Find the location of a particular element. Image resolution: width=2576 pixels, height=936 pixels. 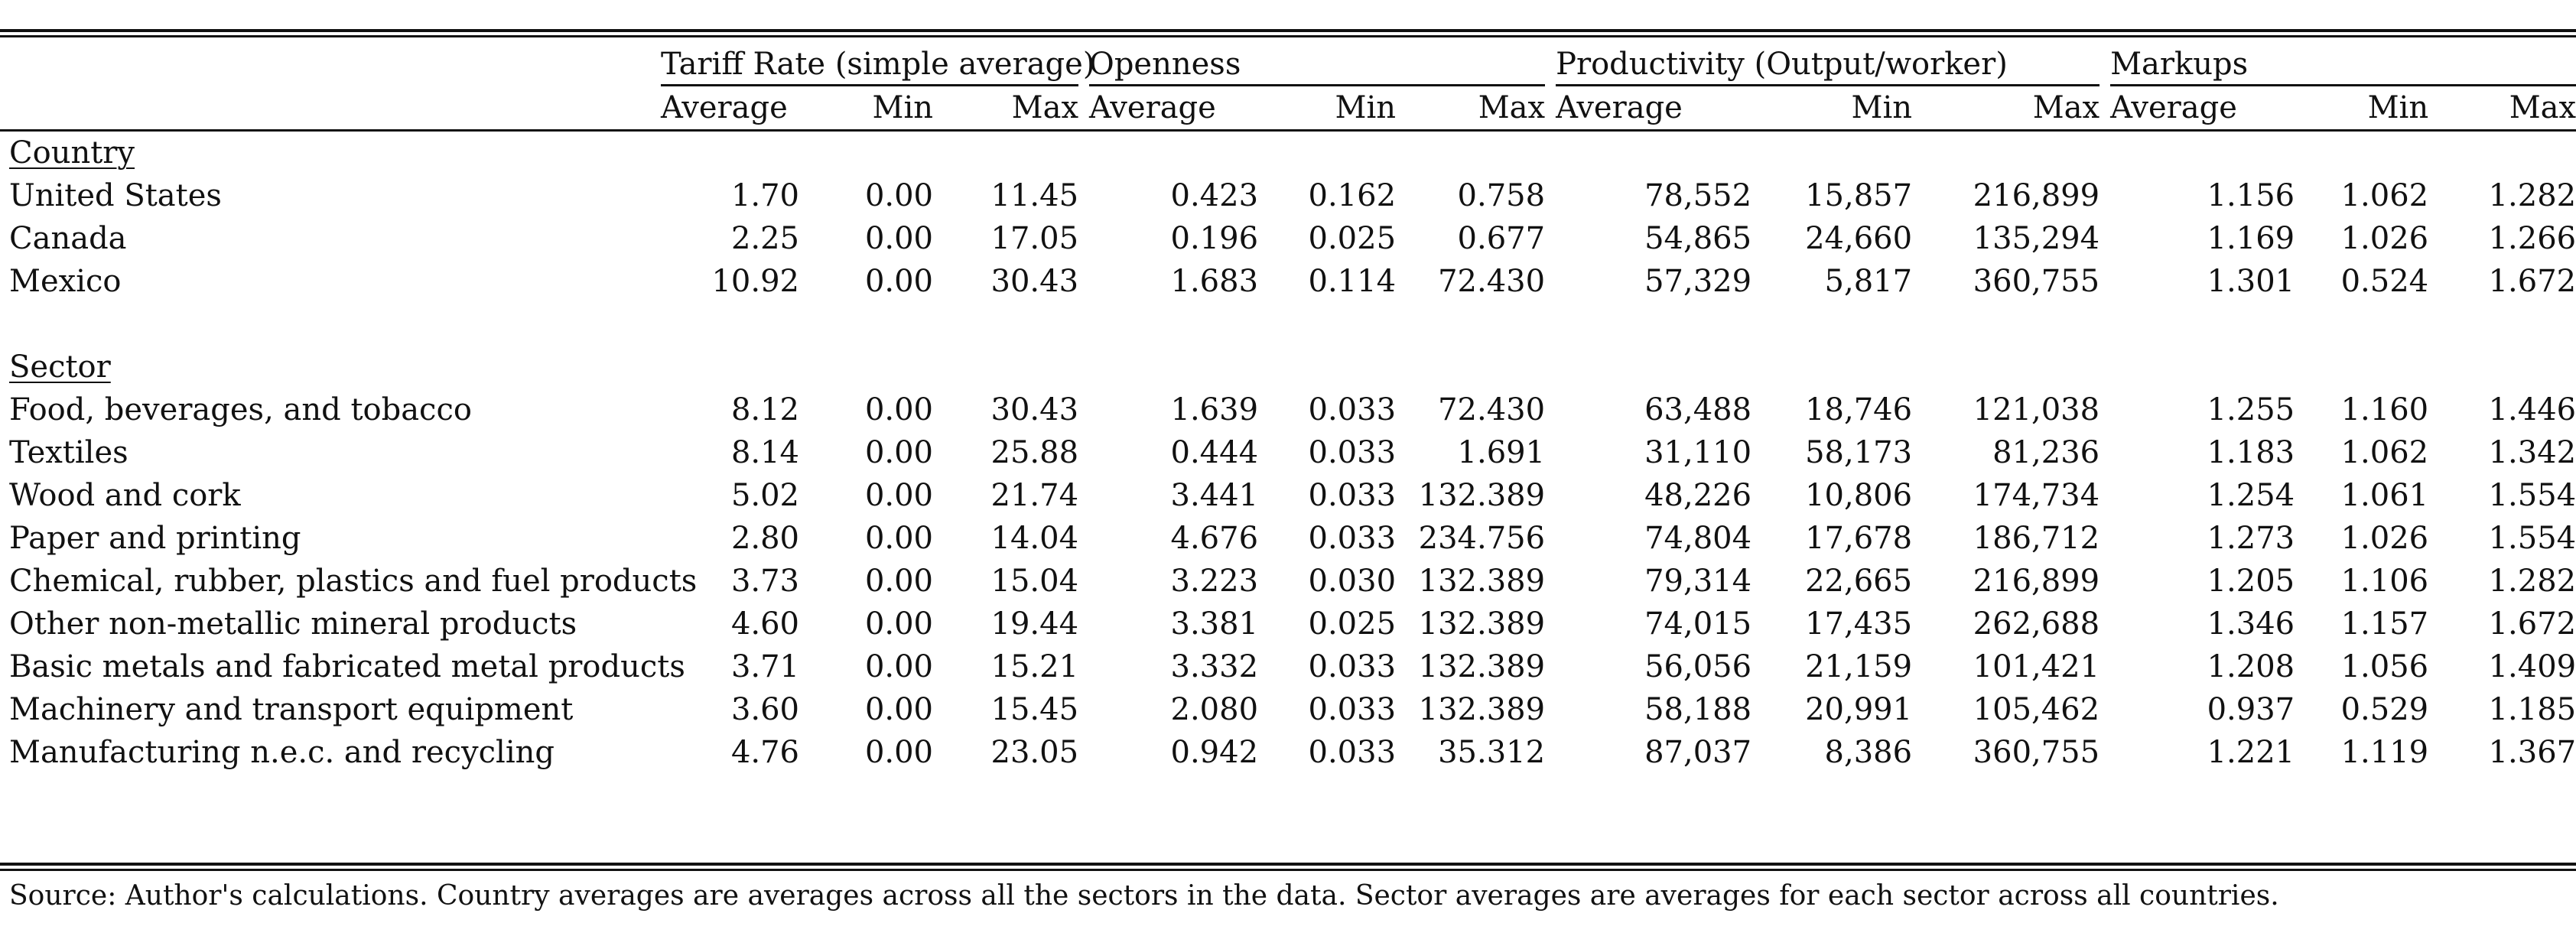

table-cell: 30.43 is located at coordinates (1034, 409).